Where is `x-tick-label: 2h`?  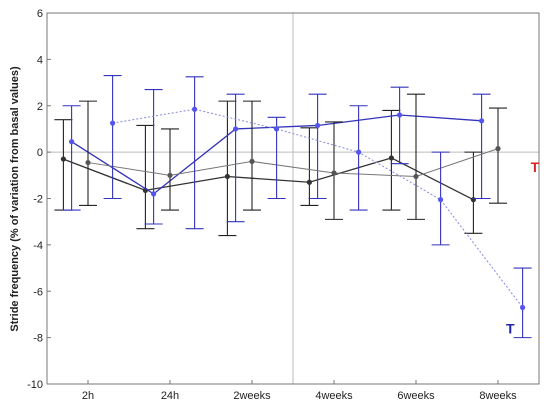 x-tick-label: 2h is located at coordinates (88, 396).